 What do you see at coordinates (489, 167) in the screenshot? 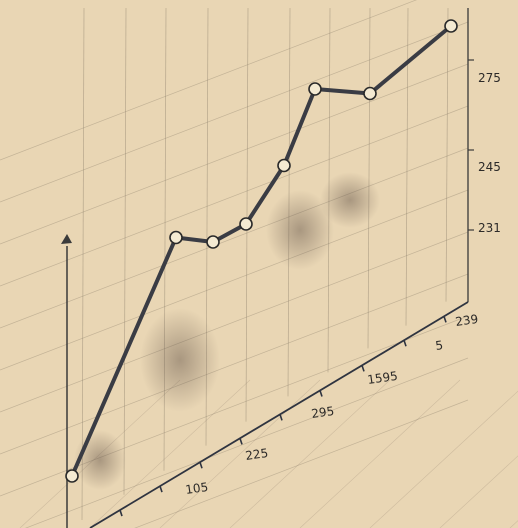
I see `y-tick-label: 245` at bounding box center [489, 167].